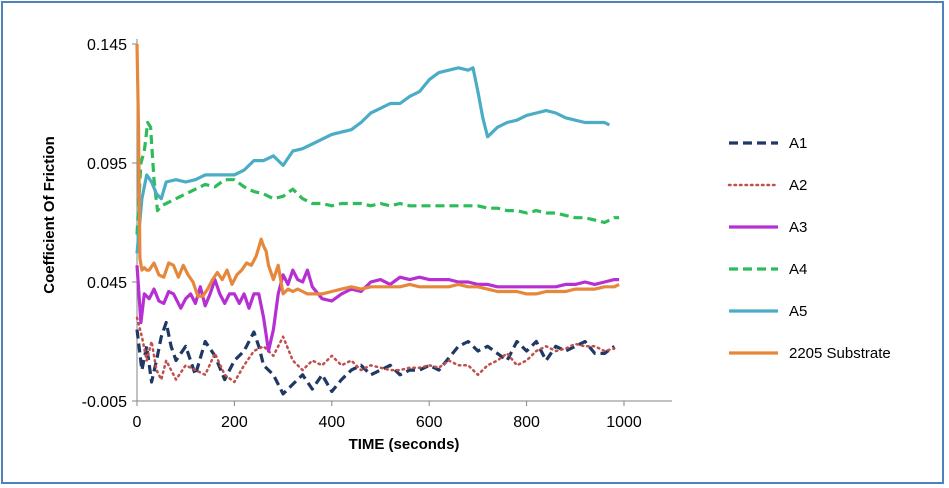 Image resolution: width=949 pixels, height=488 pixels. Describe the element at coordinates (809, 248) in the screenshot. I see `legend: A1 A2 A3 A4 A5 2205 Substrate` at that location.